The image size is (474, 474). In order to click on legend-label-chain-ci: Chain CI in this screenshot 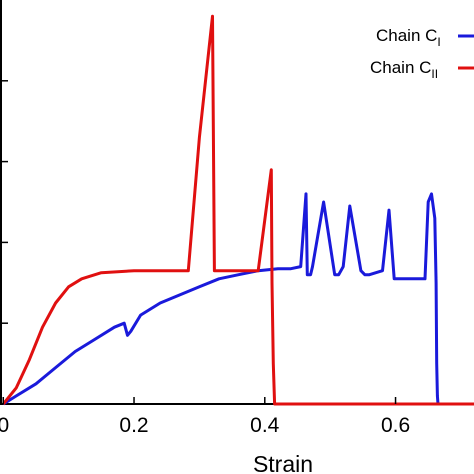, I will do `click(408, 37)`.